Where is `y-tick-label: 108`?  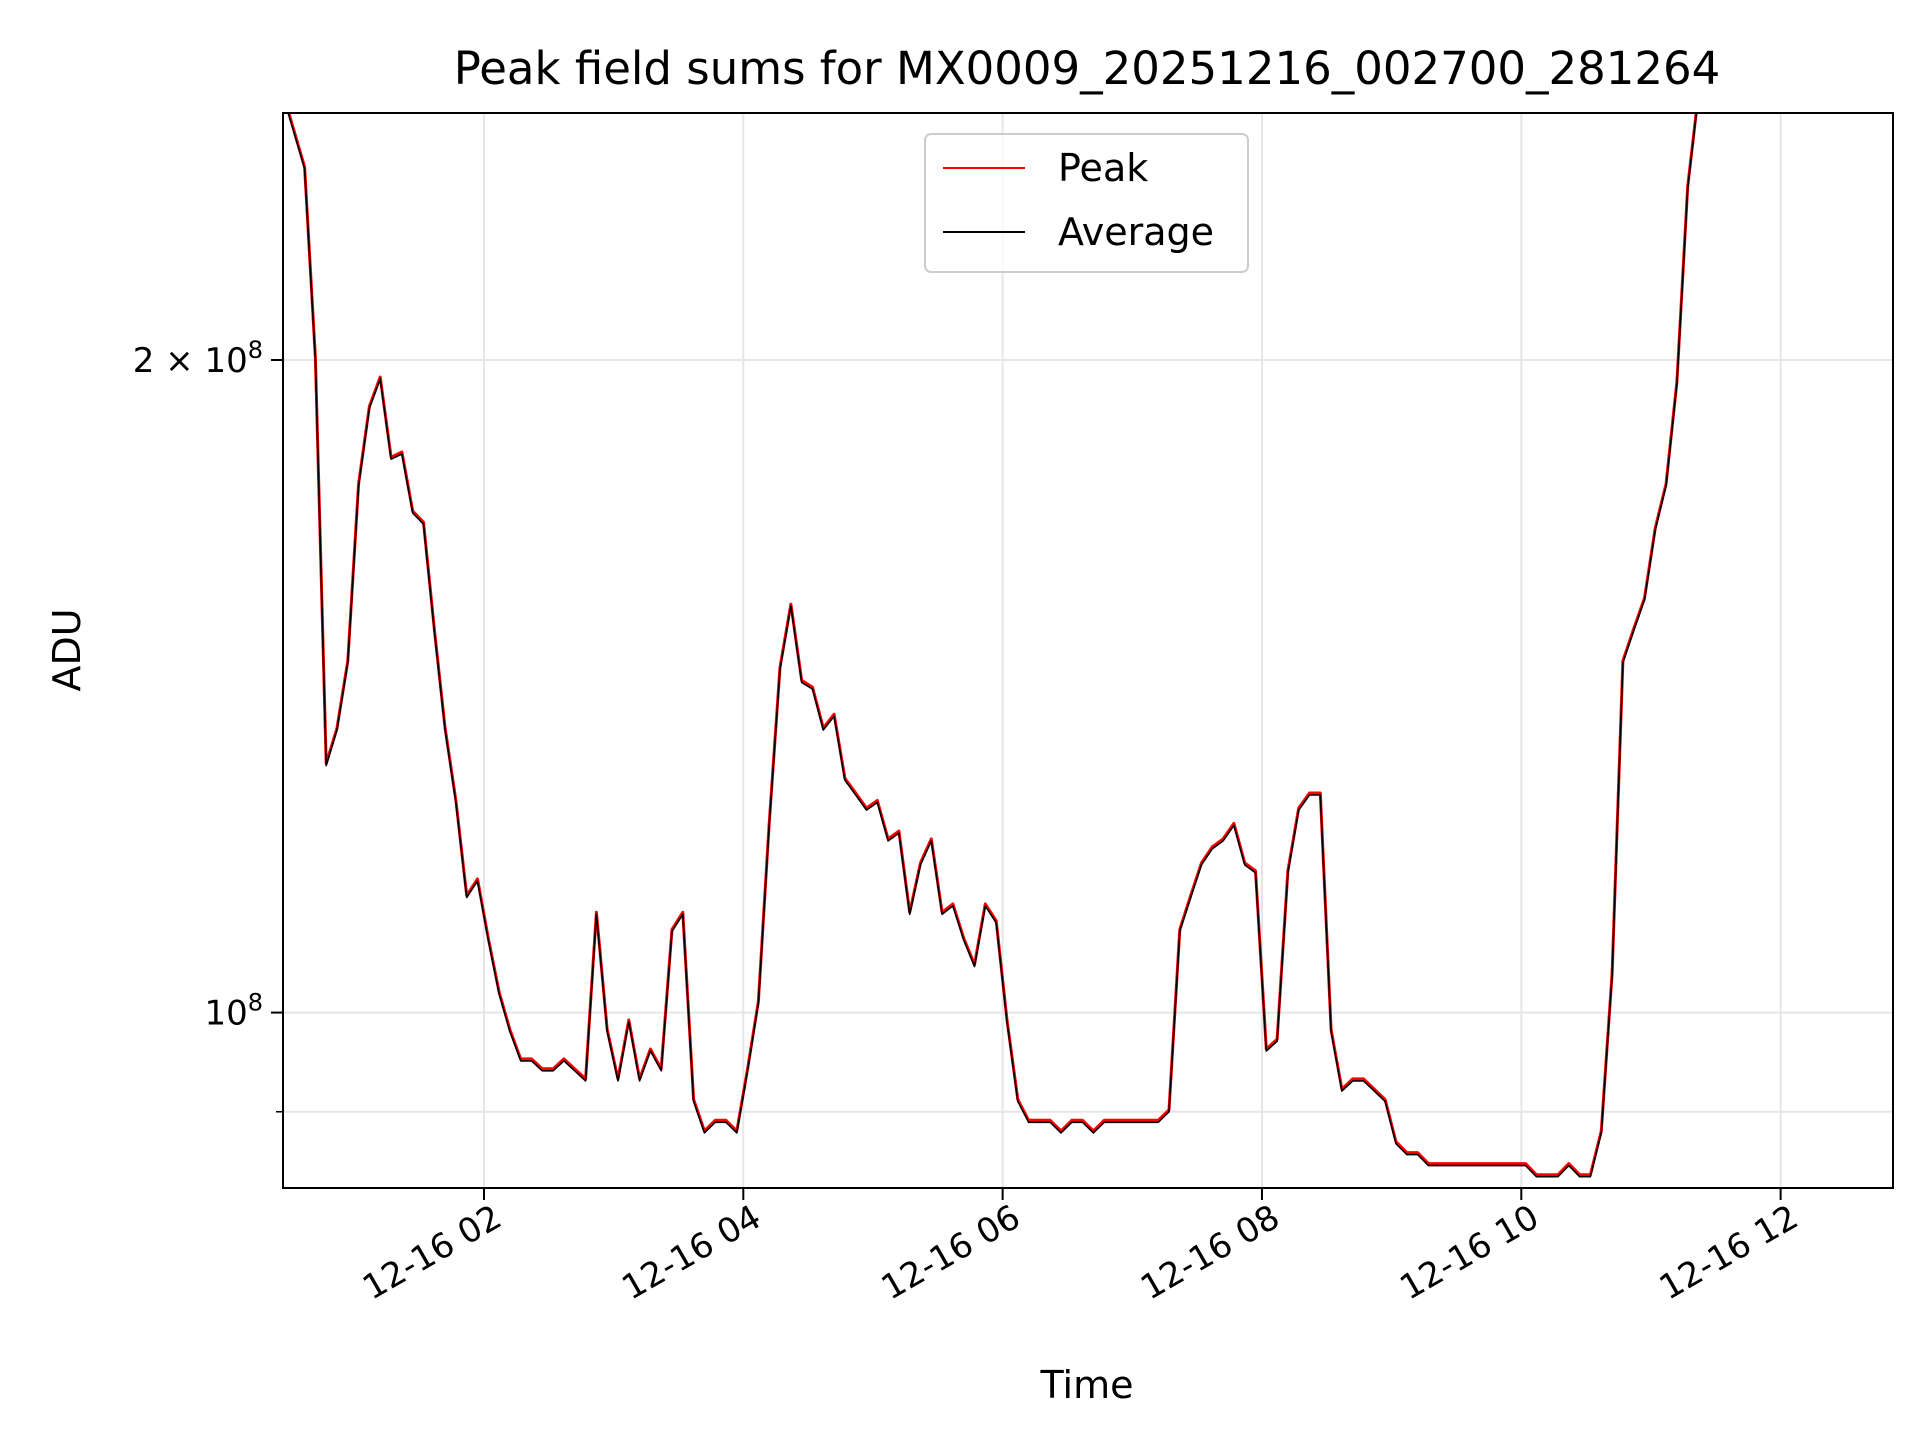 y-tick-label: 108 is located at coordinates (233, 1011).